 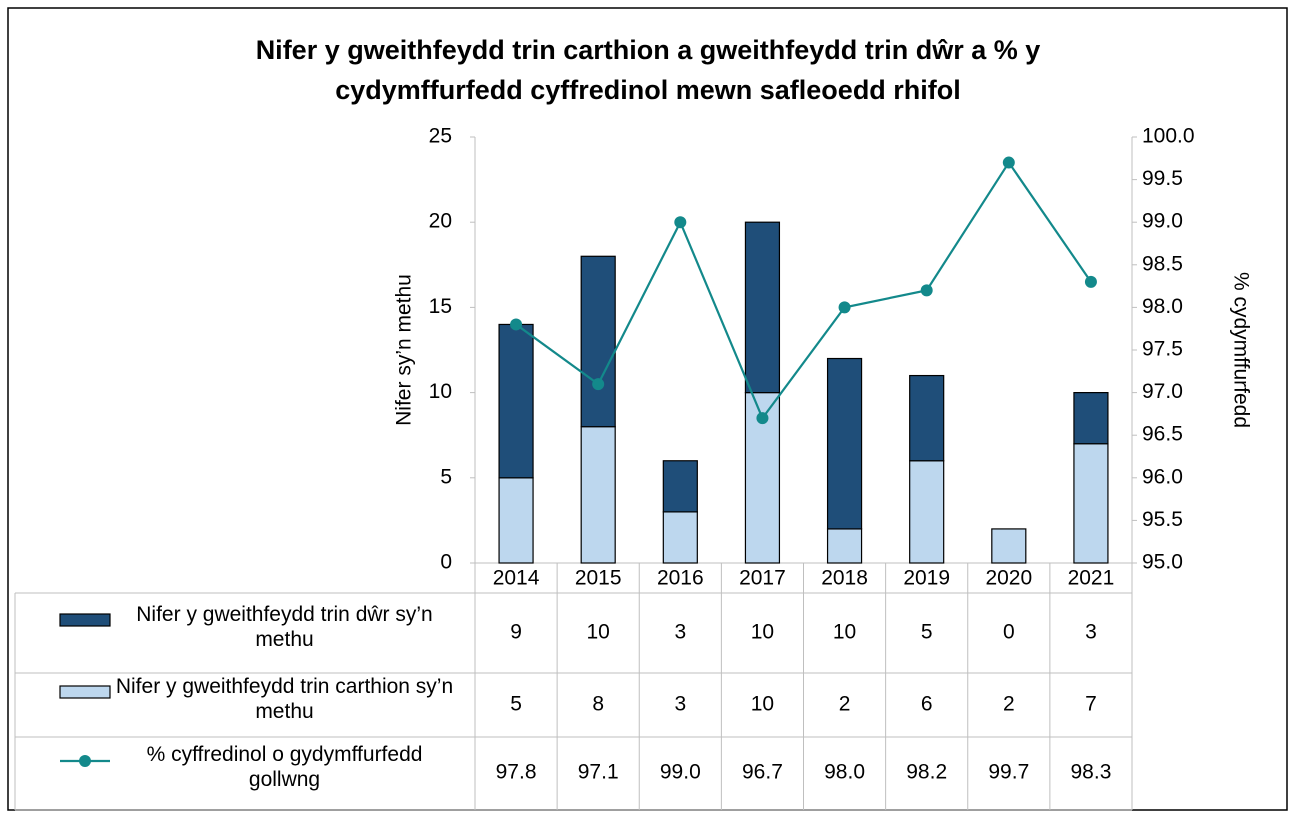 What do you see at coordinates (1162, 391) in the screenshot?
I see `y2-tick-label: 97.0` at bounding box center [1162, 391].